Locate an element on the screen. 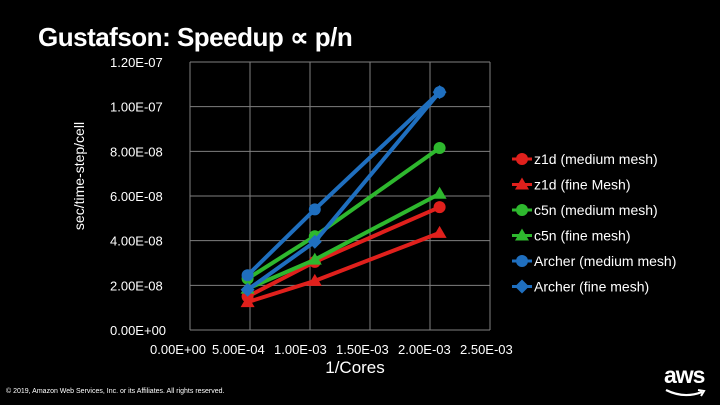 The image size is (720, 405). x-axis-label: 1/Cores is located at coordinates (355, 367).